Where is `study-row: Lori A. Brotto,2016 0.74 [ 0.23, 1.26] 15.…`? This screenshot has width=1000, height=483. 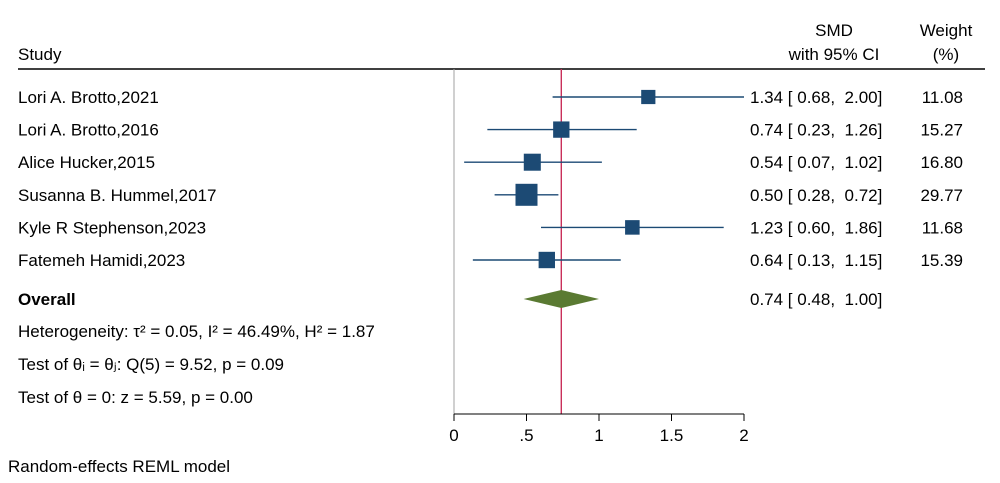
study-row: Lori A. Brotto,2016 0.74 [ 0.23, 1.26] 15.… is located at coordinates (490, 130).